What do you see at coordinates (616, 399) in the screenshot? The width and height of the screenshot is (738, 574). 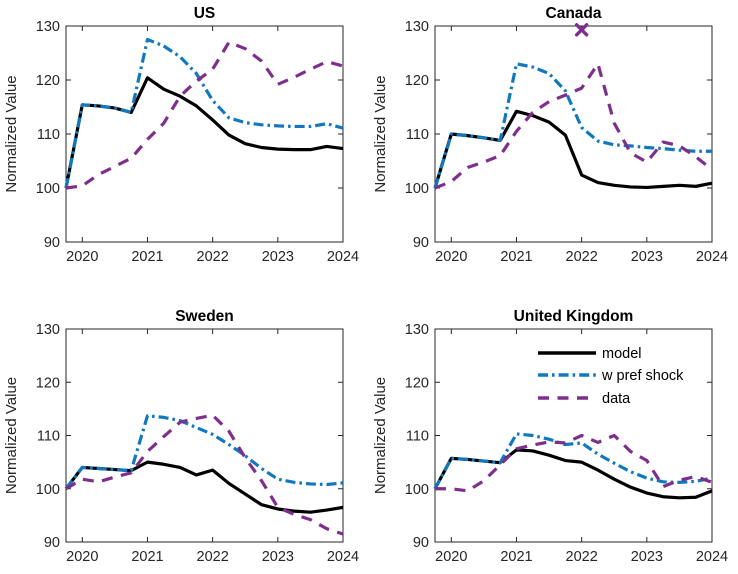 I see `legend-label-data: data` at bounding box center [616, 399].